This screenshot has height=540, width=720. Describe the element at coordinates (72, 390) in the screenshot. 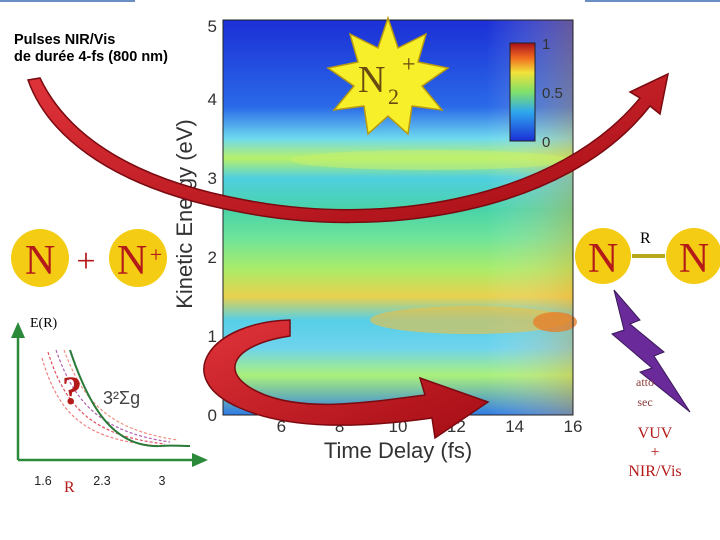

I see `question-mark: ?` at that location.